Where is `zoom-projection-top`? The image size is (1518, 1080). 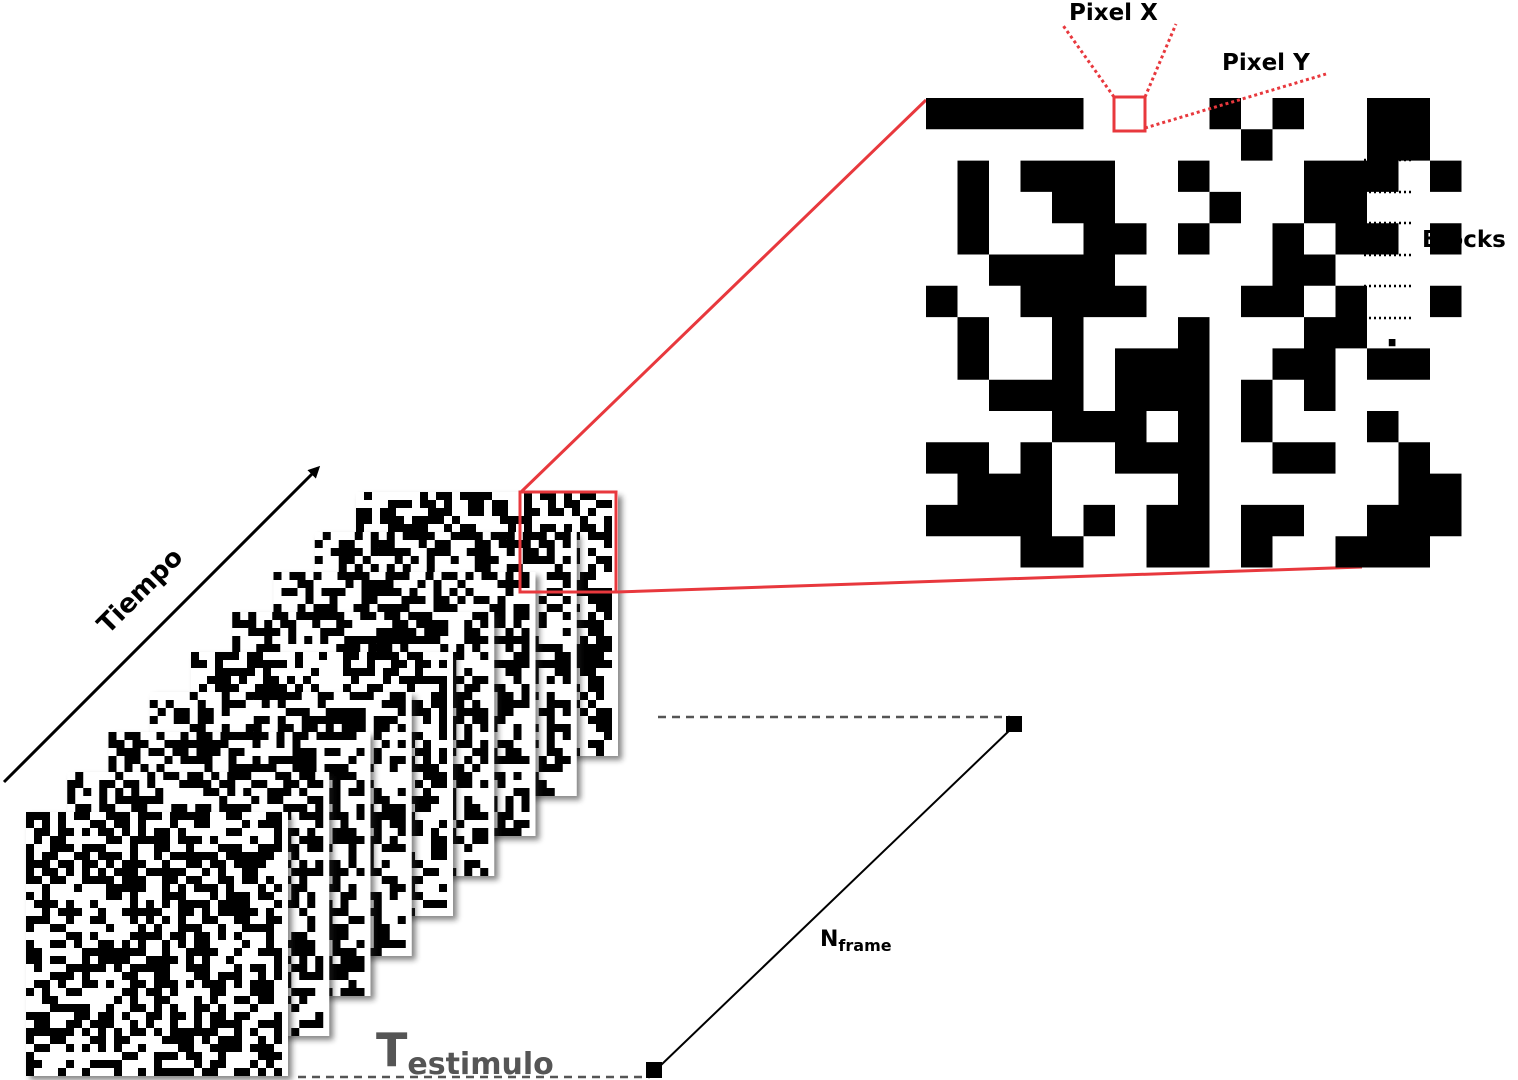
zoom-projection-top is located at coordinates (723, 296).